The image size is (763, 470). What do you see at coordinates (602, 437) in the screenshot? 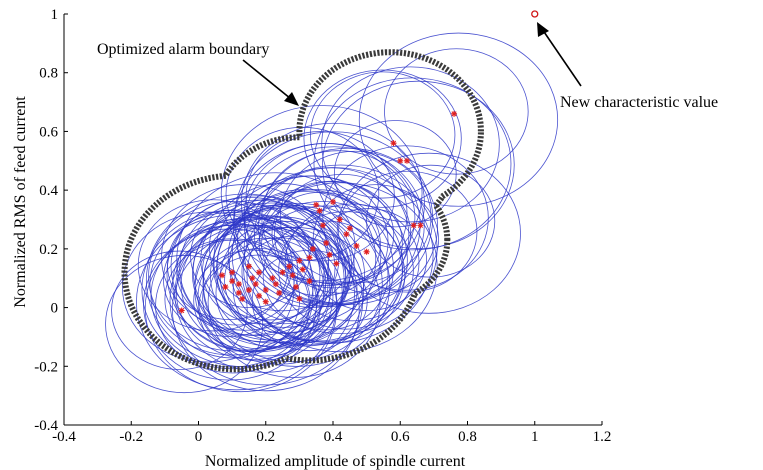
I see `x-tick-label: 1.2` at bounding box center [602, 437].